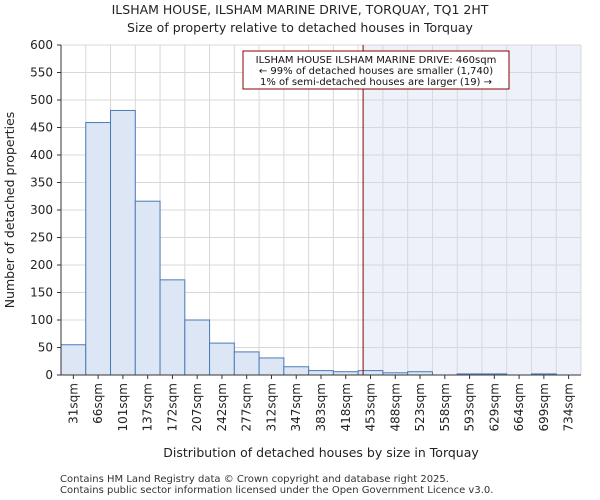 This screenshot has height=500, width=600. What do you see at coordinates (123, 407) in the screenshot?
I see `x-tick-label-101sqm: 101sqm` at bounding box center [123, 407].